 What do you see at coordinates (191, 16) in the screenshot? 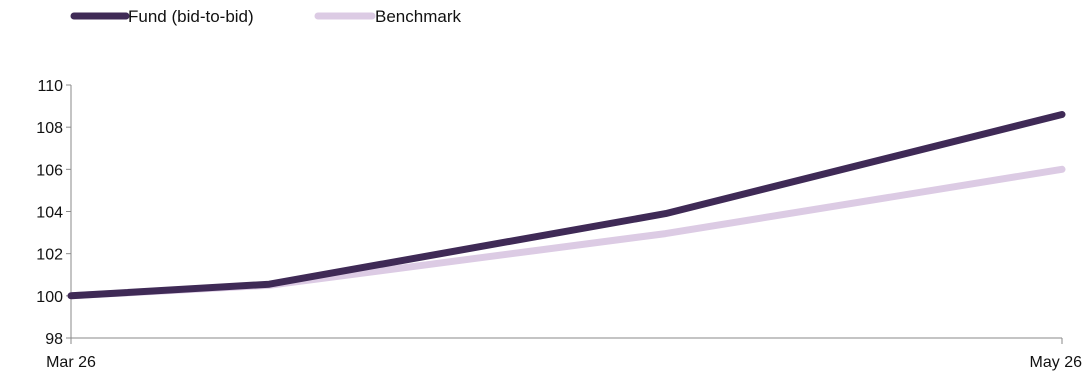
I see `legend-label-fund: Fund (bid-to-bid)` at bounding box center [191, 16].